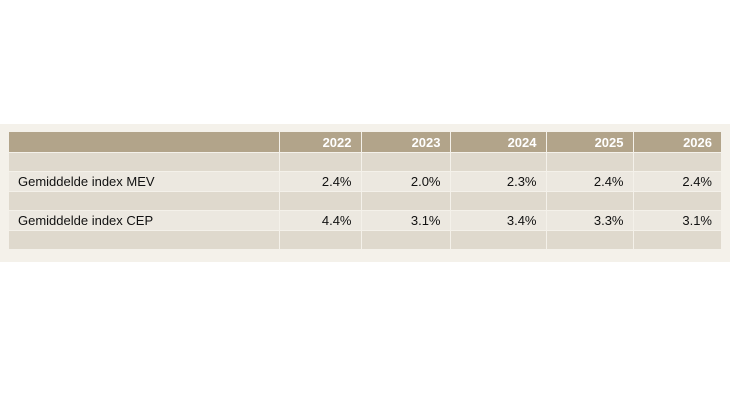  What do you see at coordinates (406, 142) in the screenshot?
I see `header-year-2023: 2023` at bounding box center [406, 142].